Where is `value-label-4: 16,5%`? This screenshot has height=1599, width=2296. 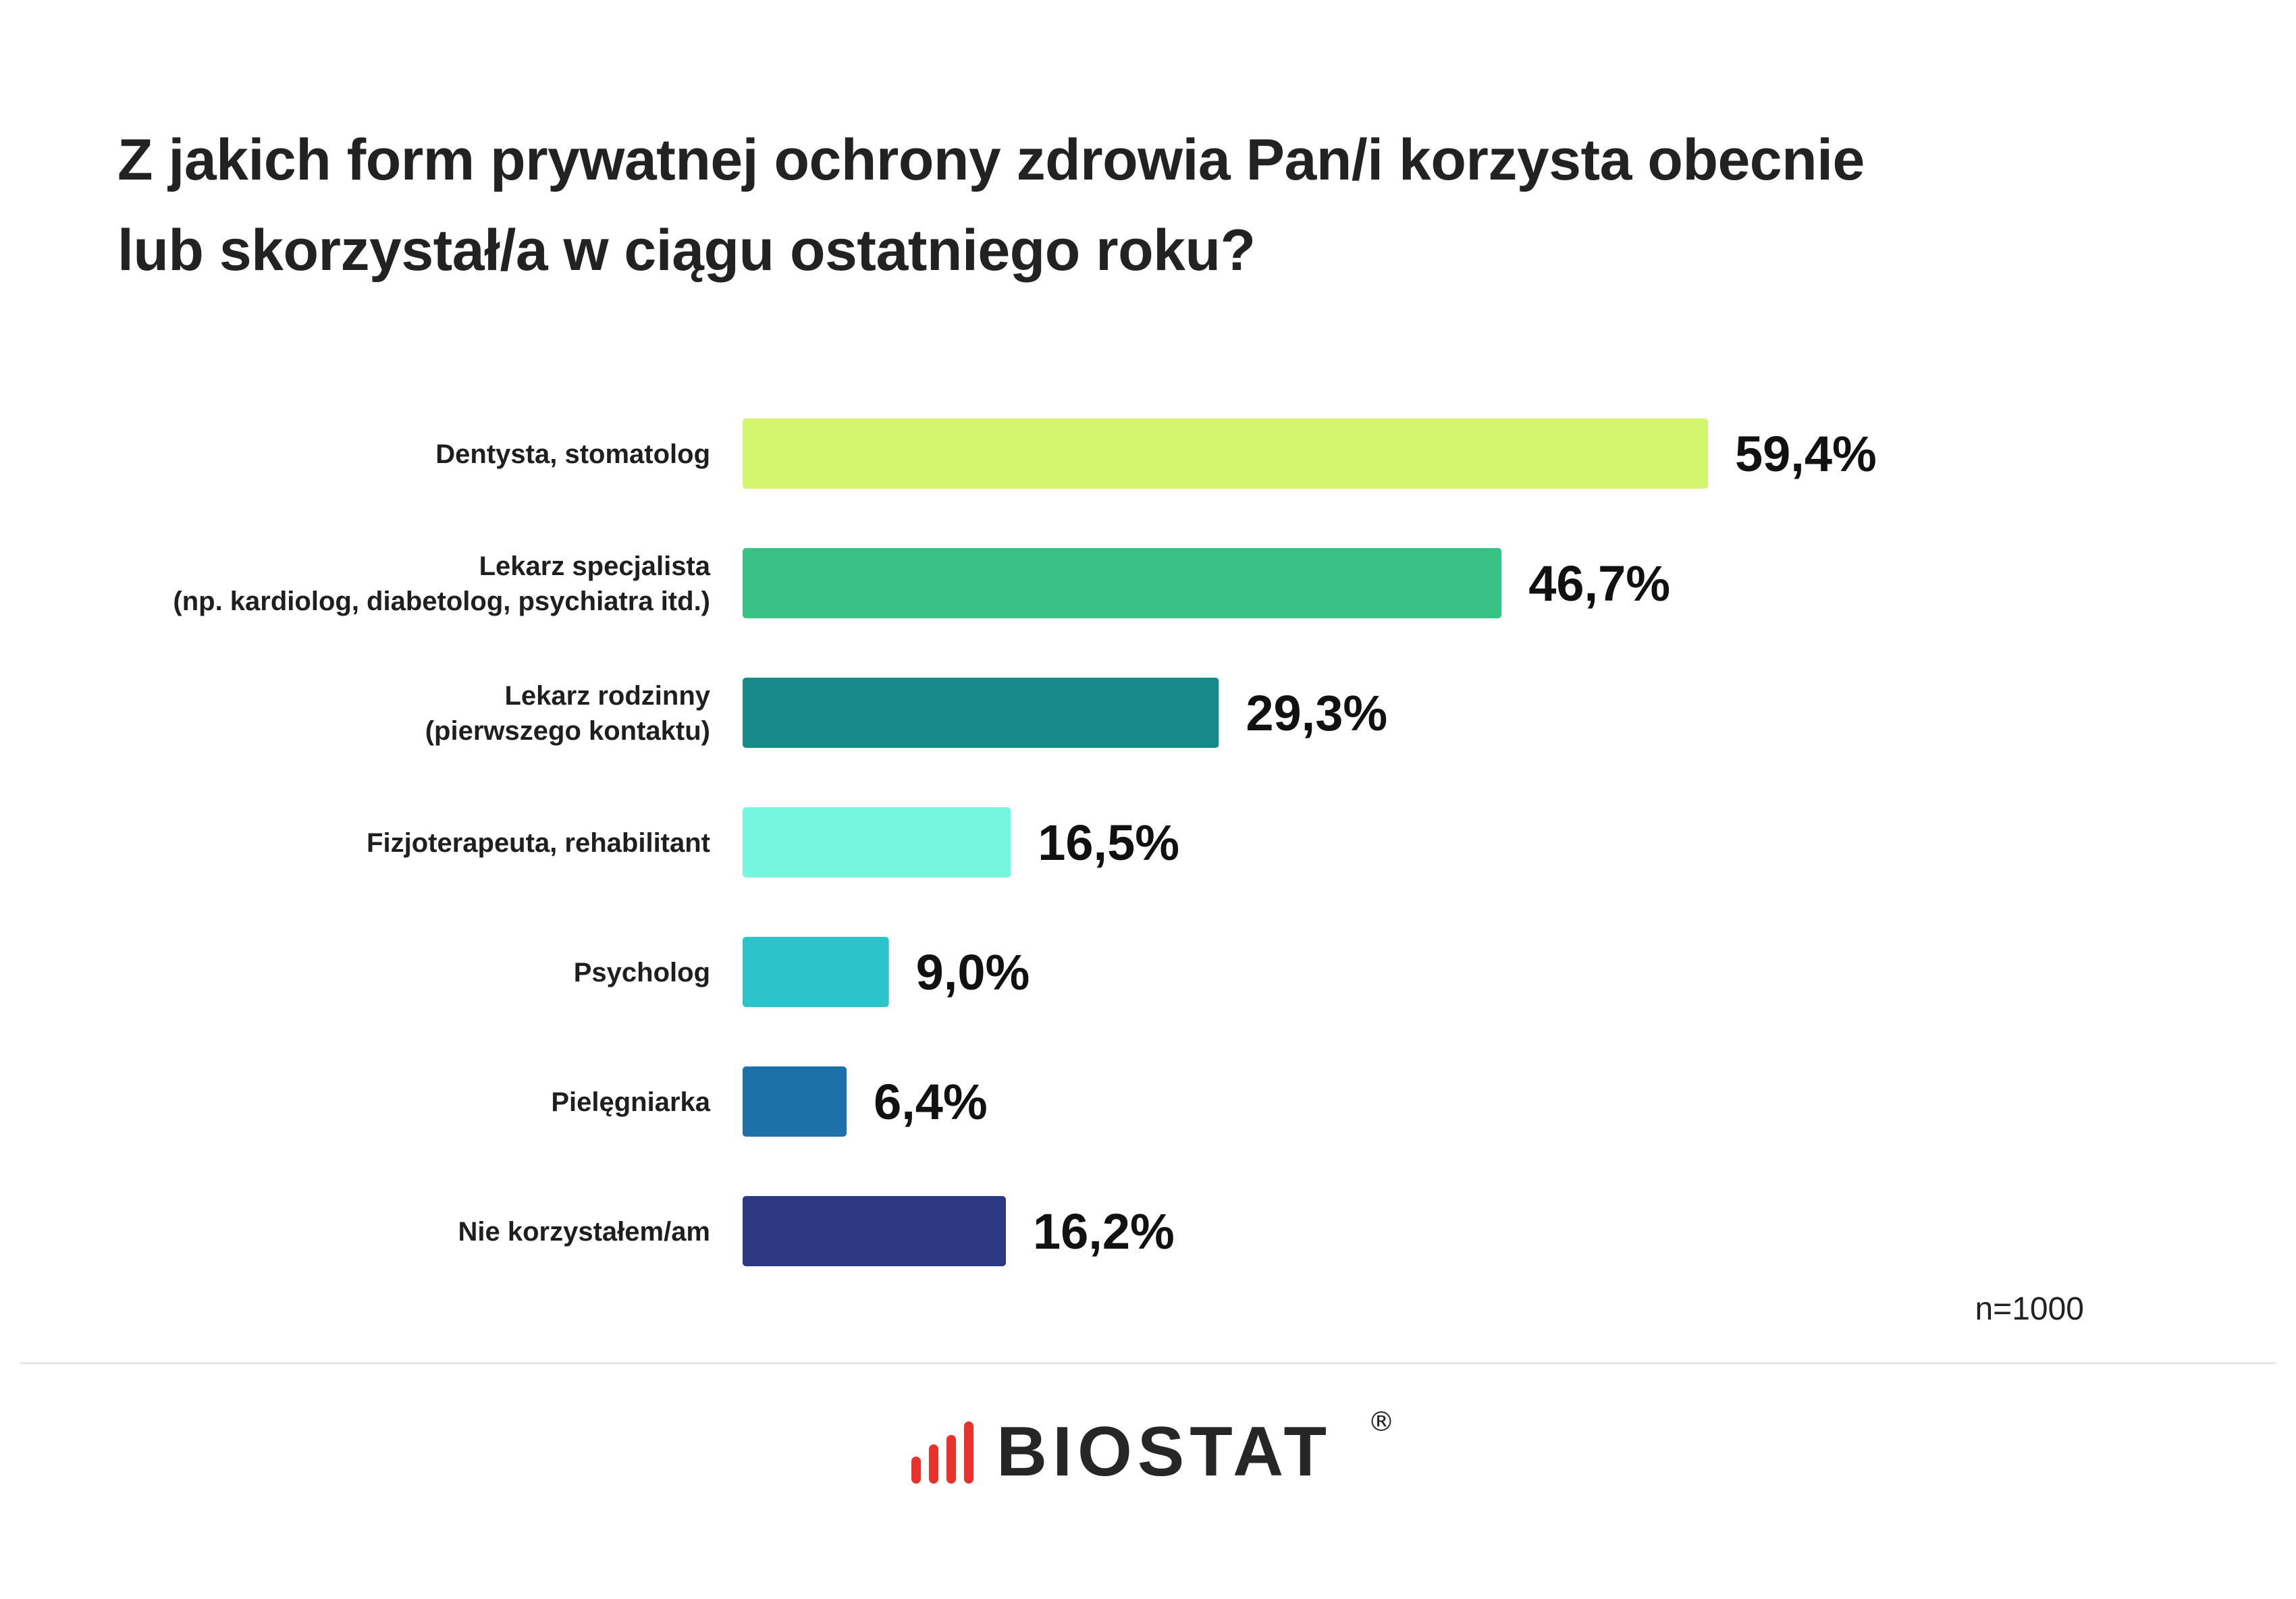 value-label-4: 16,5% is located at coordinates (1108, 843).